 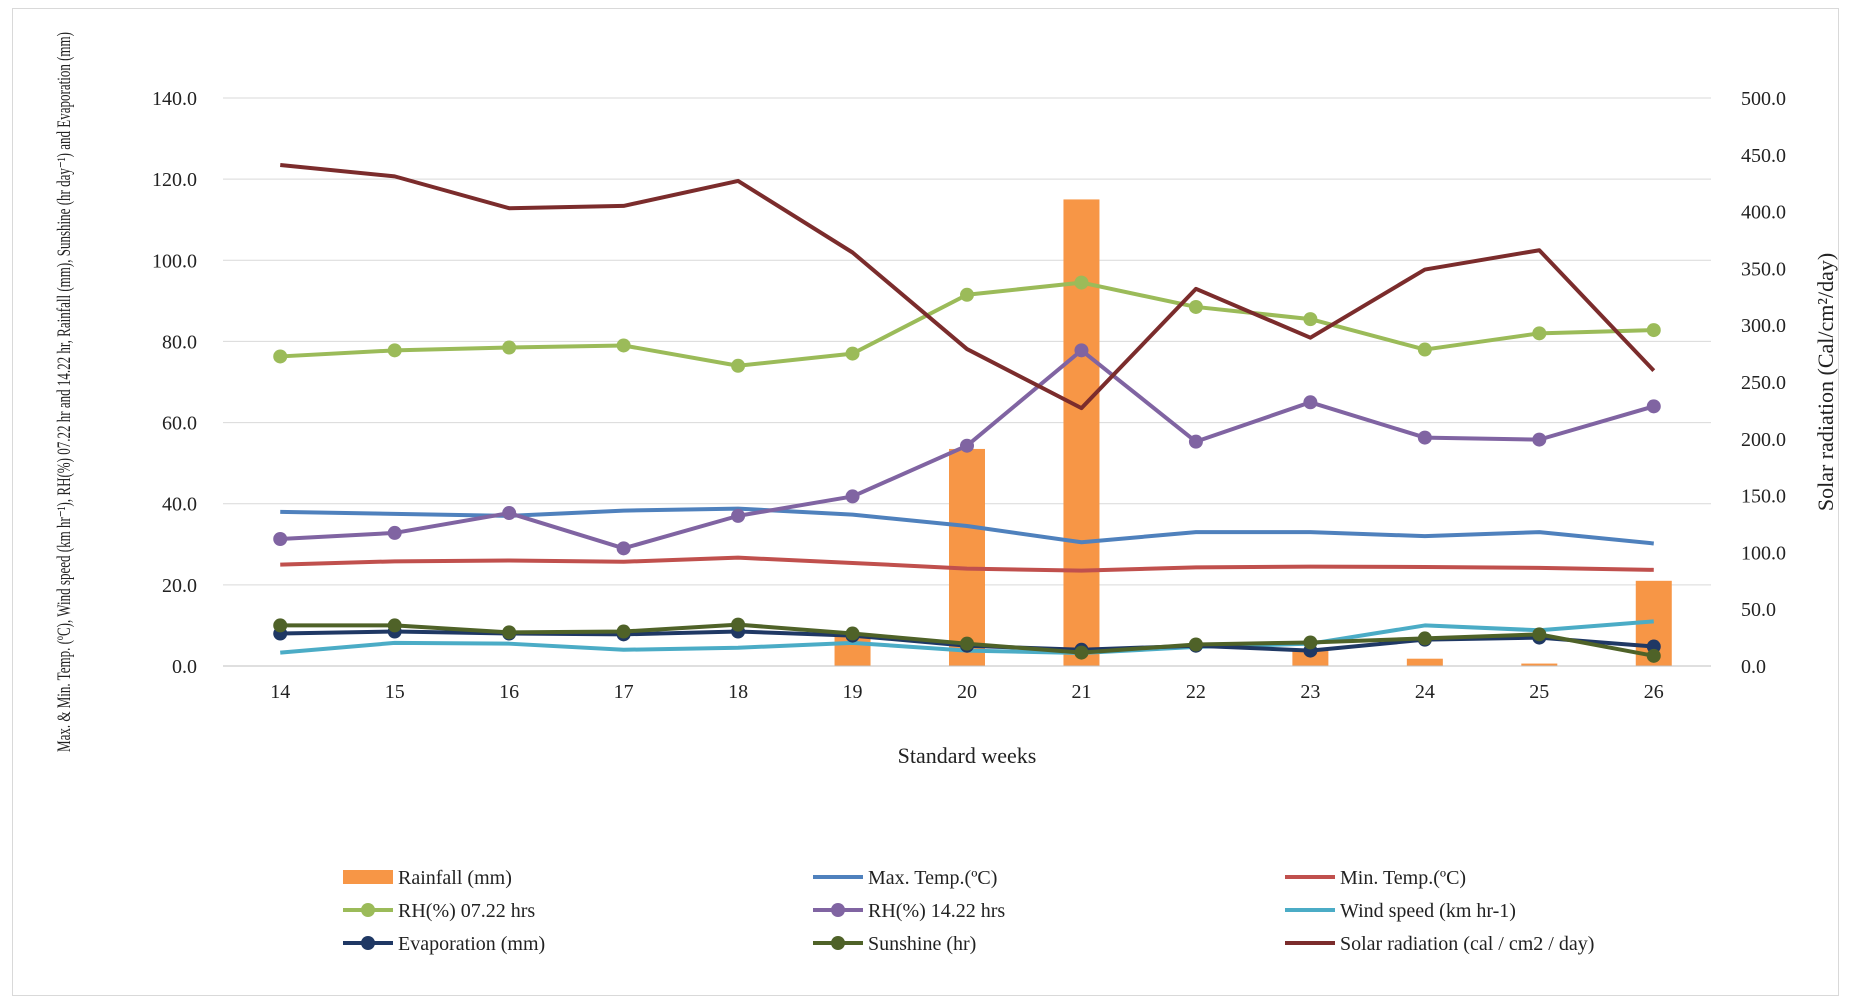 I want to click on legend-item: Evaporation (mm), so click(x=444, y=944).